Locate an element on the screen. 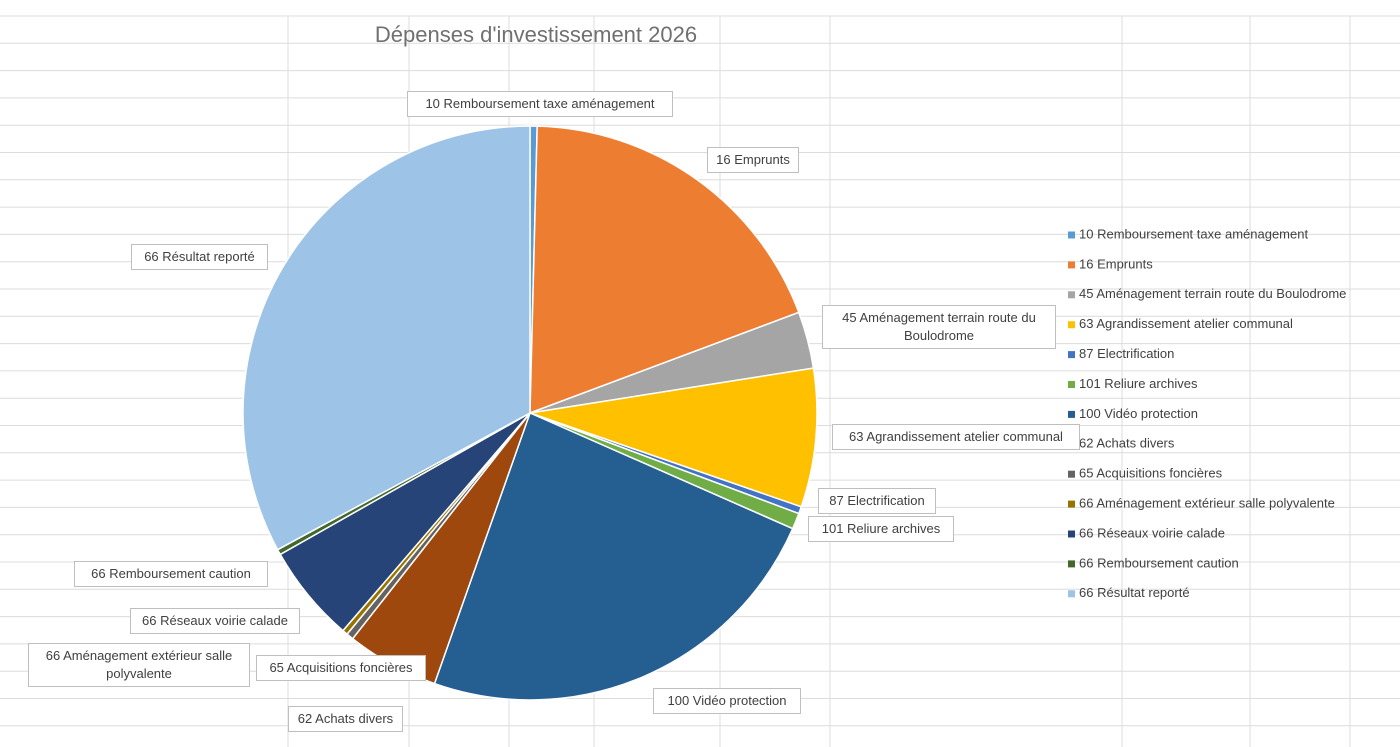 The width and height of the screenshot is (1400, 747). legend-label: 65 Acquisitions foncières is located at coordinates (1151, 473).